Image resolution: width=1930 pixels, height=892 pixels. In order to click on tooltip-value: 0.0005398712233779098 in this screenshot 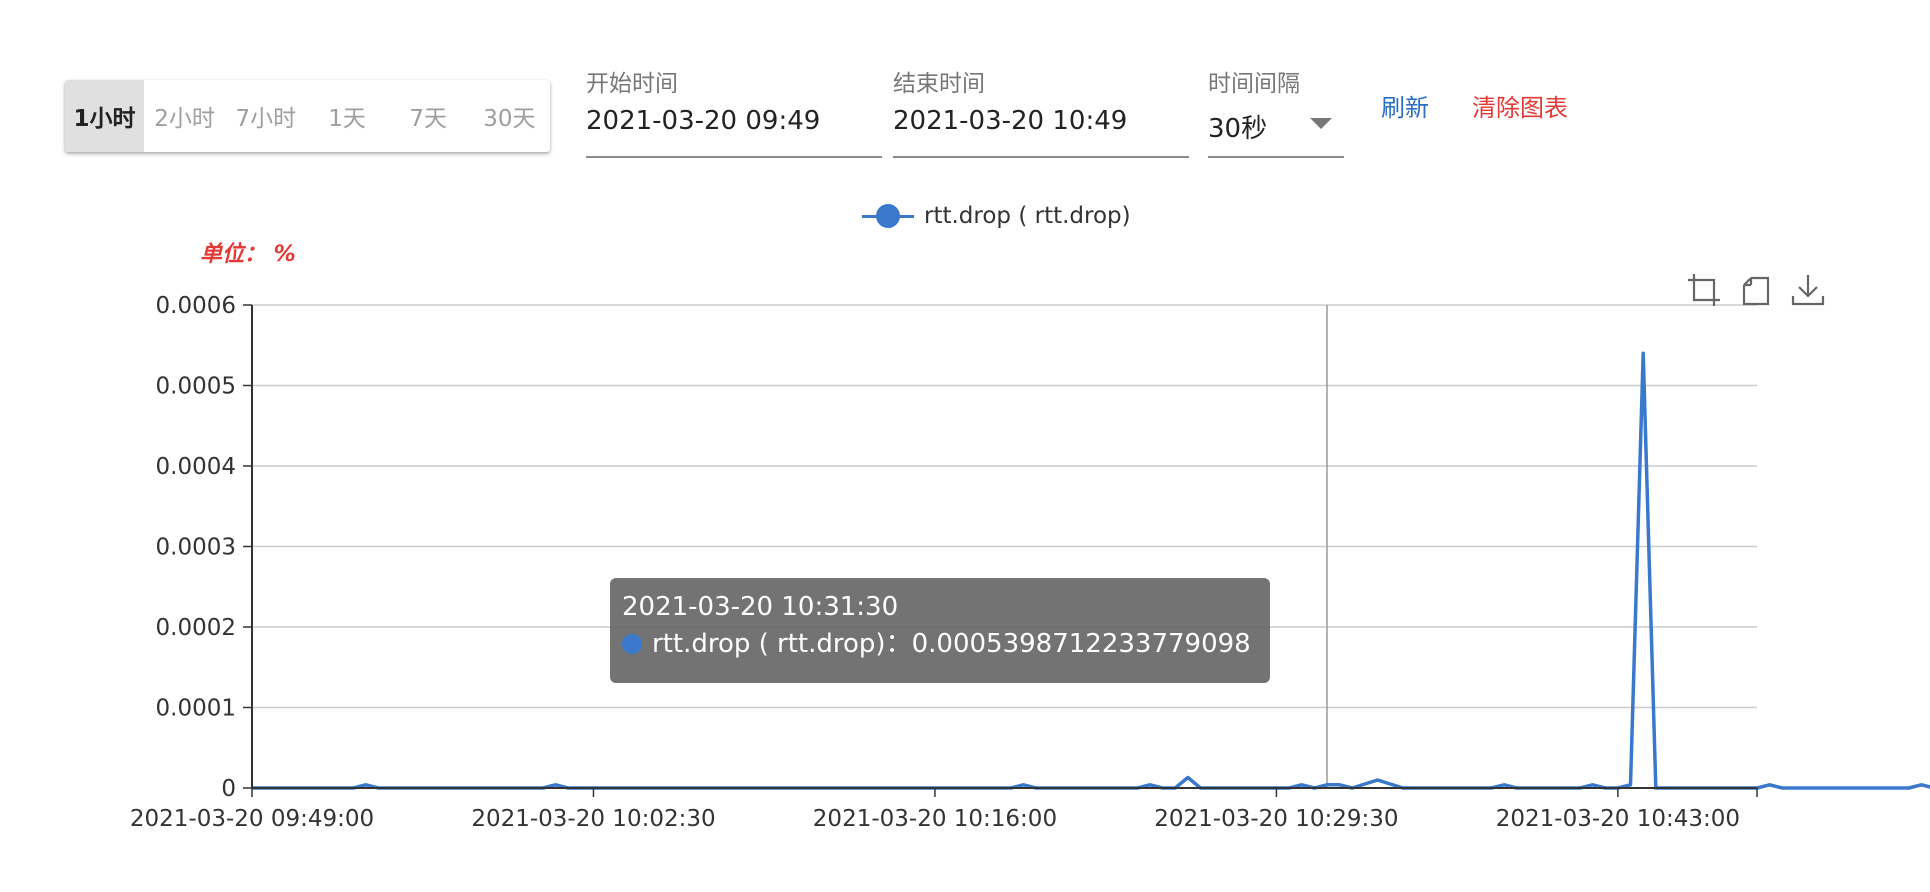, I will do `click(1081, 644)`.